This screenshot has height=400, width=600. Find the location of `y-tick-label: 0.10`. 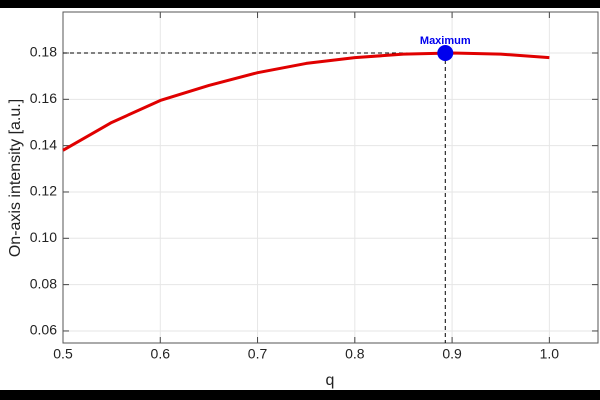

y-tick-label: 0.10 is located at coordinates (43, 237).